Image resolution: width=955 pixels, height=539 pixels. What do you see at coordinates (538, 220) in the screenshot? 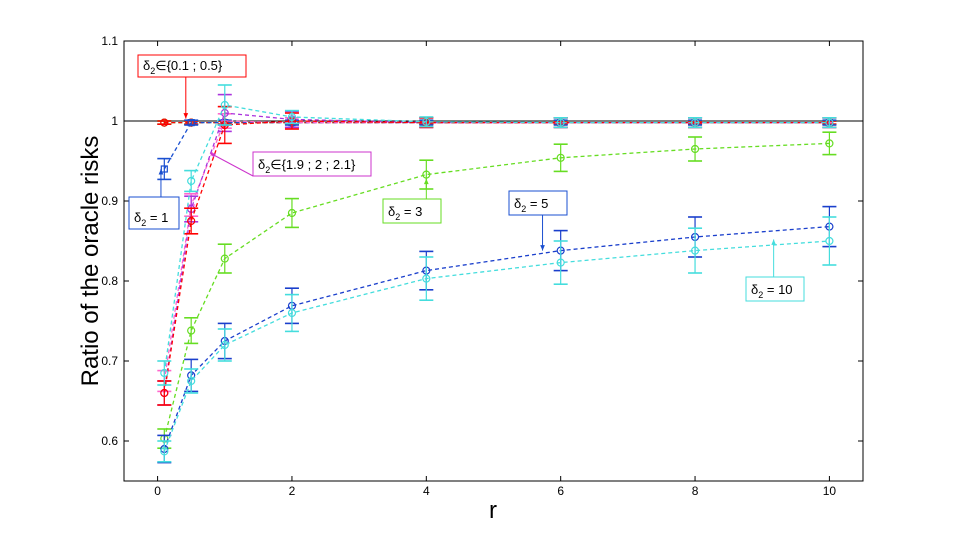
I see `annotation-4: δ2 = 5` at bounding box center [538, 220].